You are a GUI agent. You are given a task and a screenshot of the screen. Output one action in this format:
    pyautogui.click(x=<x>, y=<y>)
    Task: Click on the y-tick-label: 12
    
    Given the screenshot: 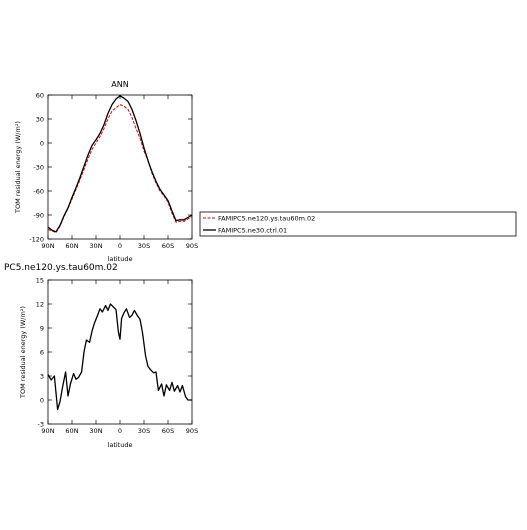 What is the action you would take?
    pyautogui.click(x=40, y=304)
    